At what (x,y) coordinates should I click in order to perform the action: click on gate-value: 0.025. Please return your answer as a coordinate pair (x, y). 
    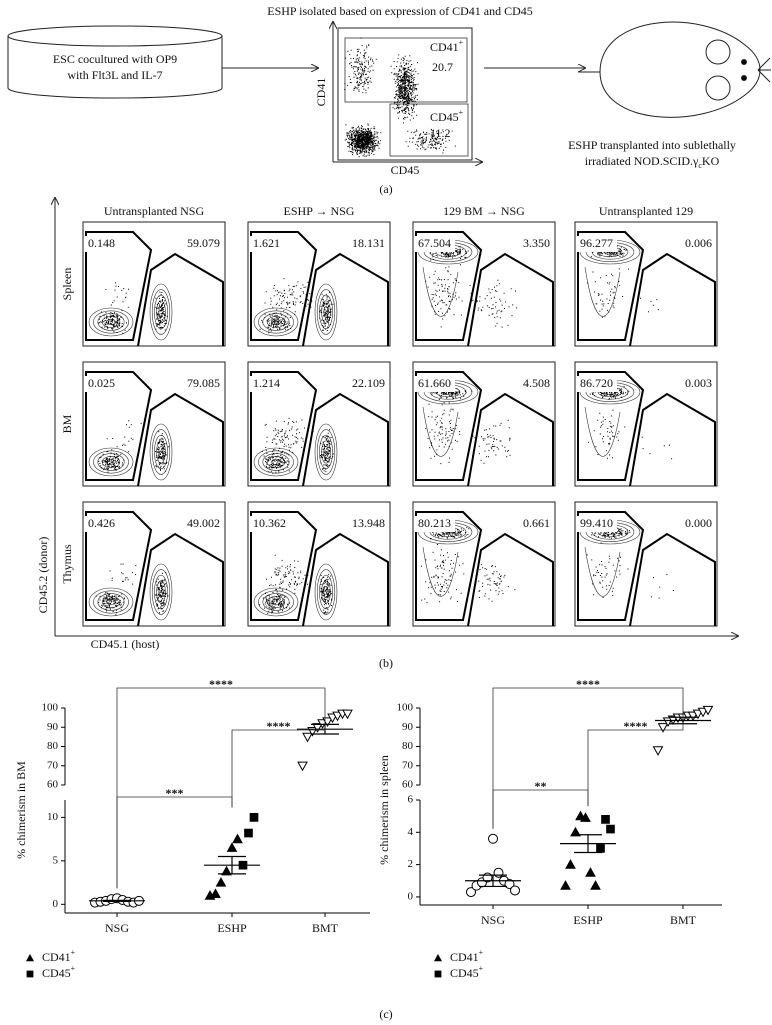
    Looking at the image, I should click on (101, 383).